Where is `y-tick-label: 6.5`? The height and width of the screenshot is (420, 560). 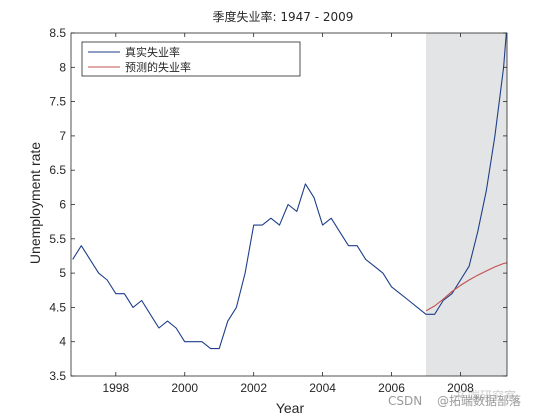 y-tick-label: 6.5 is located at coordinates (57, 170).